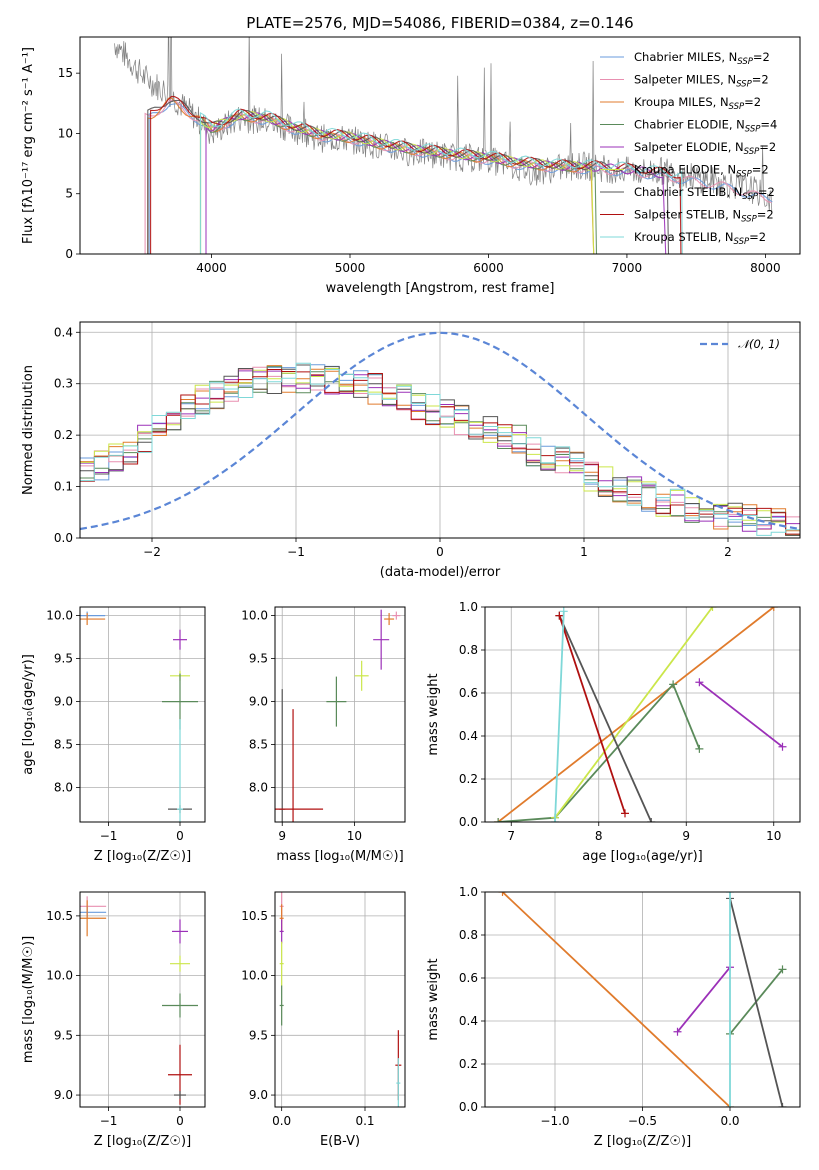 This screenshot has width=819, height=1170. What do you see at coordinates (704, 193) in the screenshot?
I see `legend-label: Chabrier STELIB, NSSP=2` at bounding box center [704, 193].